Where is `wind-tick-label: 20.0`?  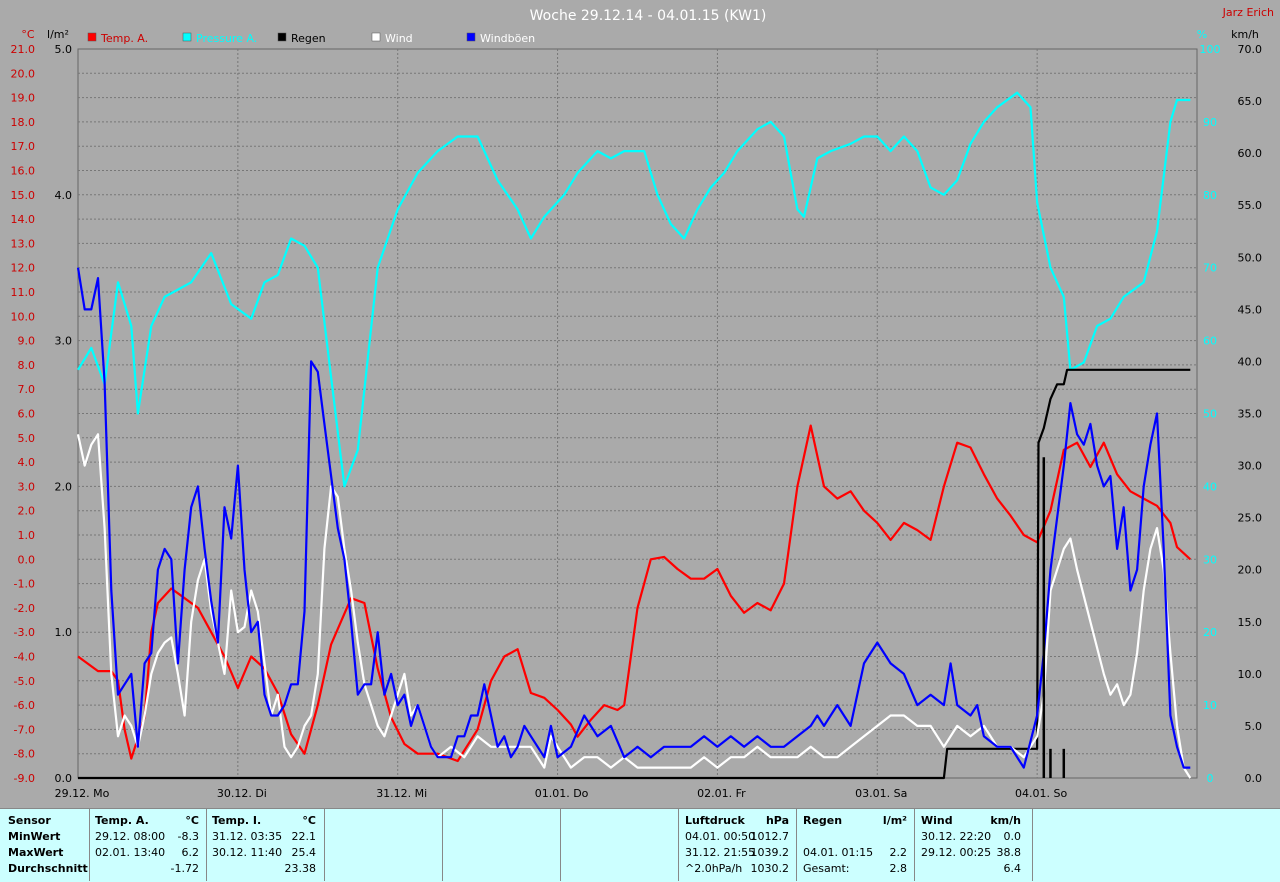
wind-tick-label: 20.0 is located at coordinates (1250, 570).